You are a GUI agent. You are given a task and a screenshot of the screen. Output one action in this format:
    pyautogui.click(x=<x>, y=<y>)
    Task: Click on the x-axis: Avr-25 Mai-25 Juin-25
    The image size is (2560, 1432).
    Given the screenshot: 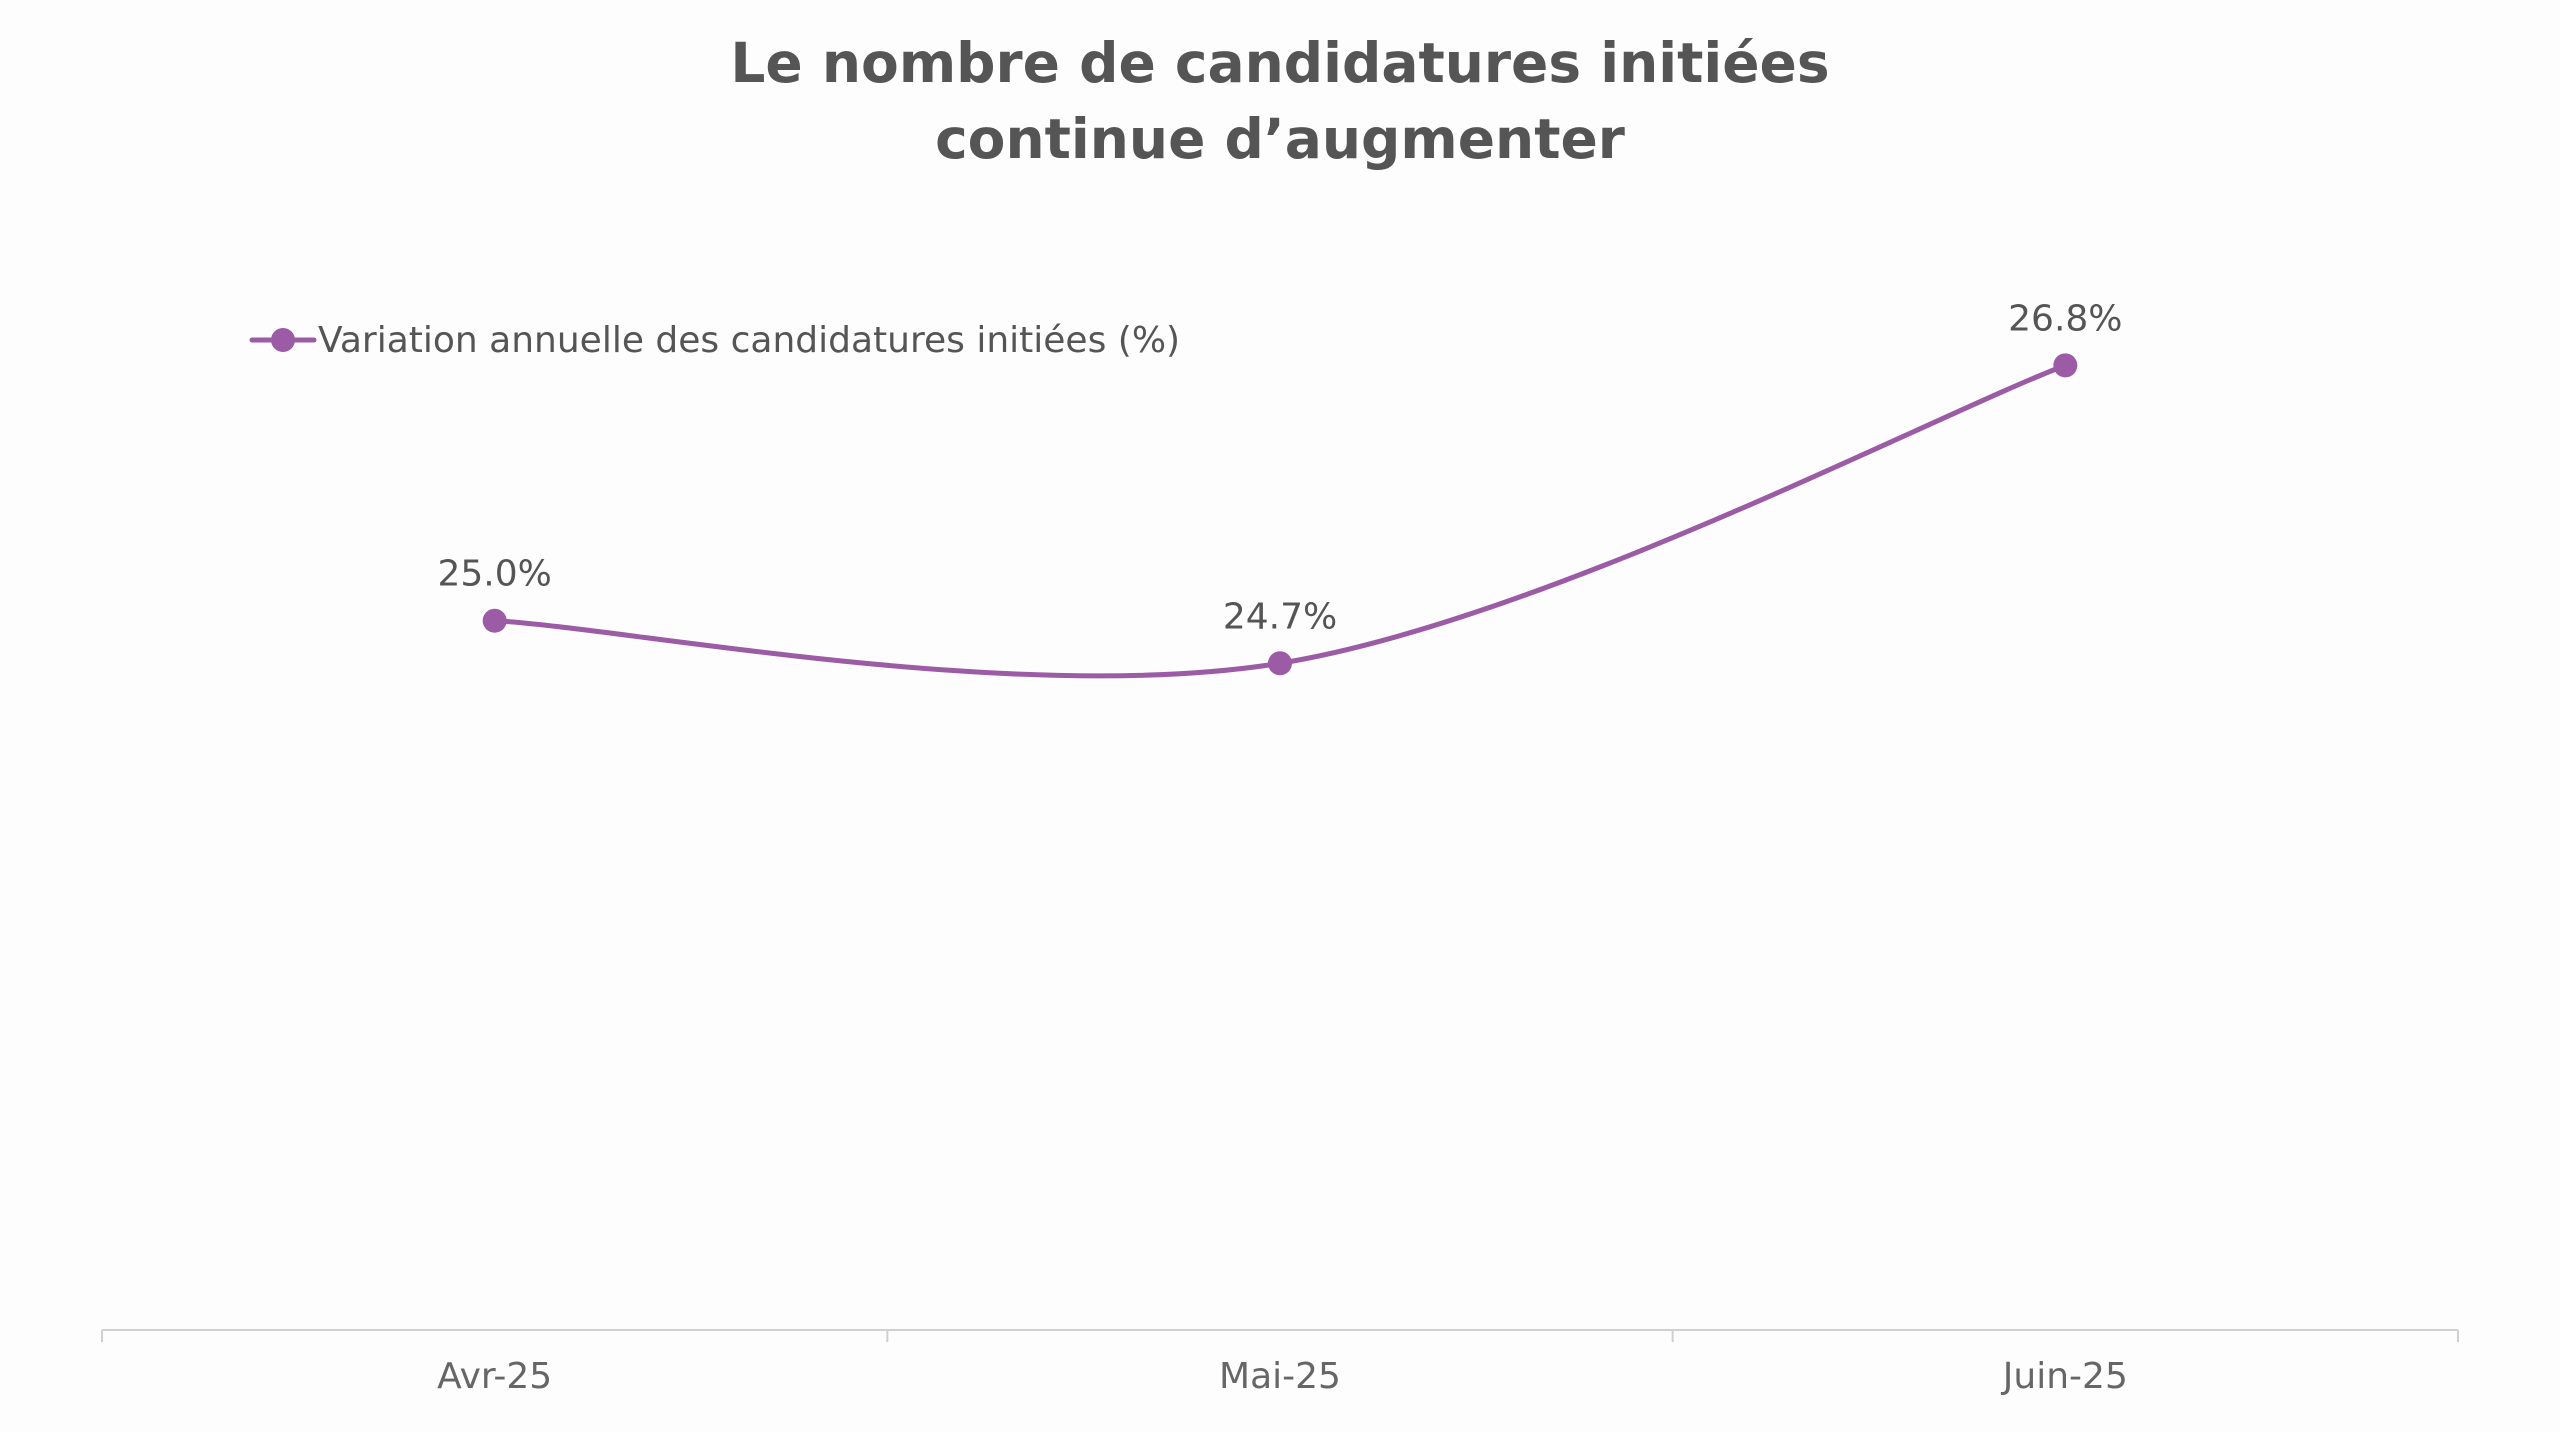 What is the action you would take?
    pyautogui.click(x=1280, y=1363)
    